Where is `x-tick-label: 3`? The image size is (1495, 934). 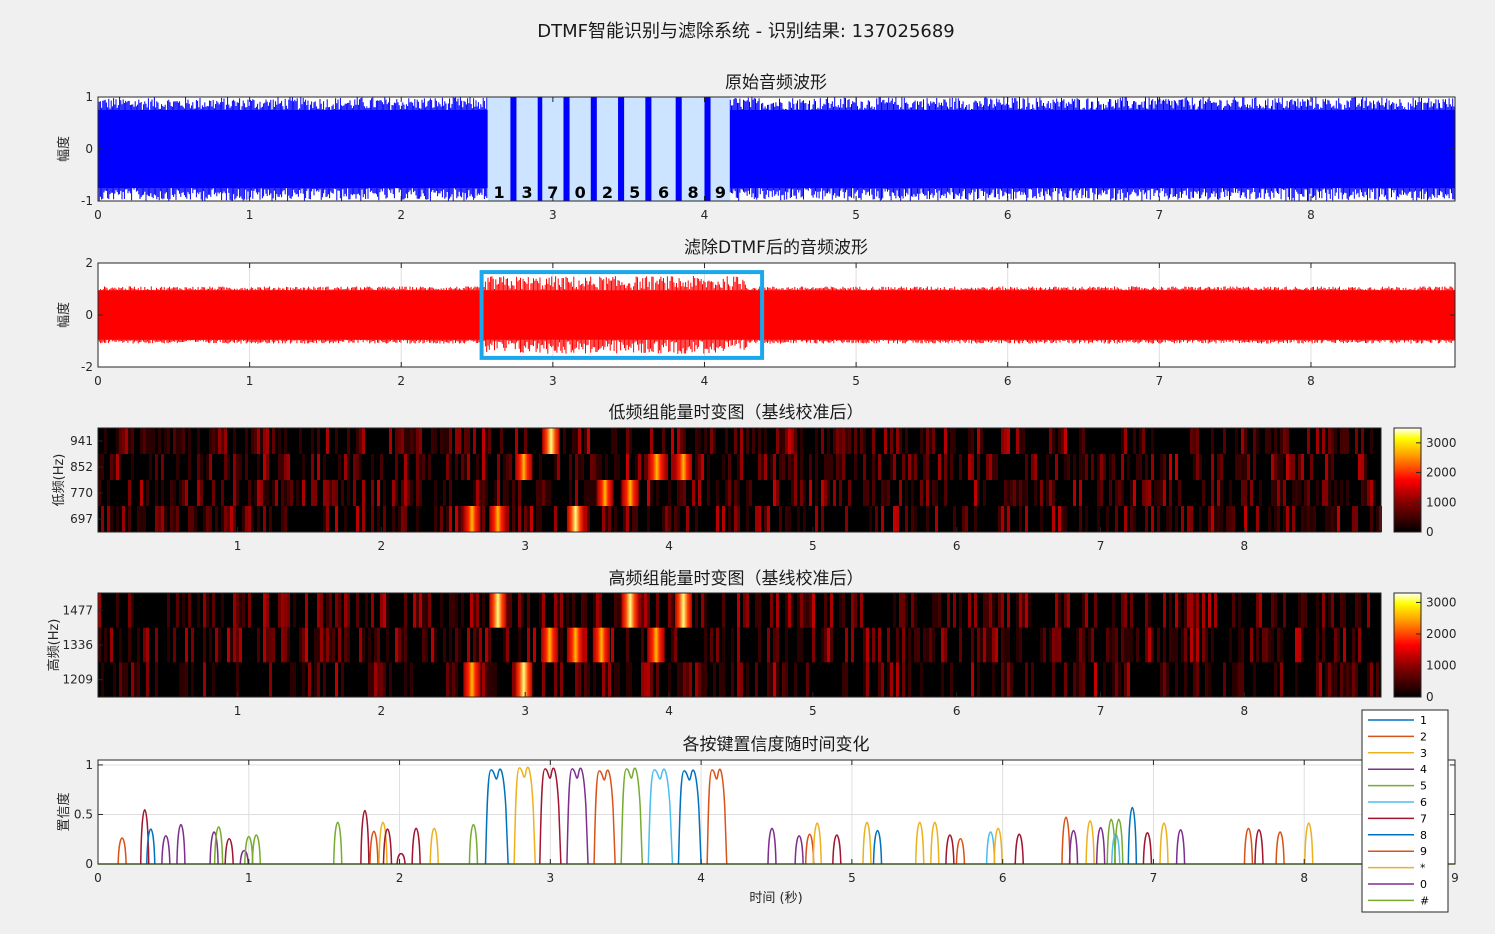 x-tick-label: 3 is located at coordinates (553, 381).